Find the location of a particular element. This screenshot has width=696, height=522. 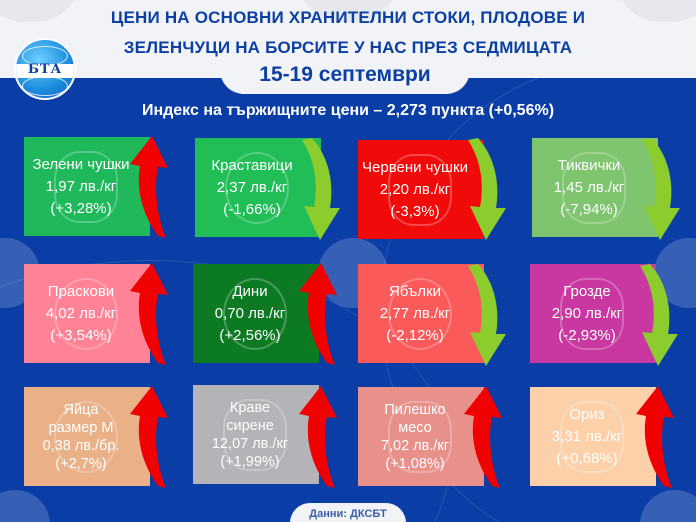

logo-arc is located at coordinates (45, 86).